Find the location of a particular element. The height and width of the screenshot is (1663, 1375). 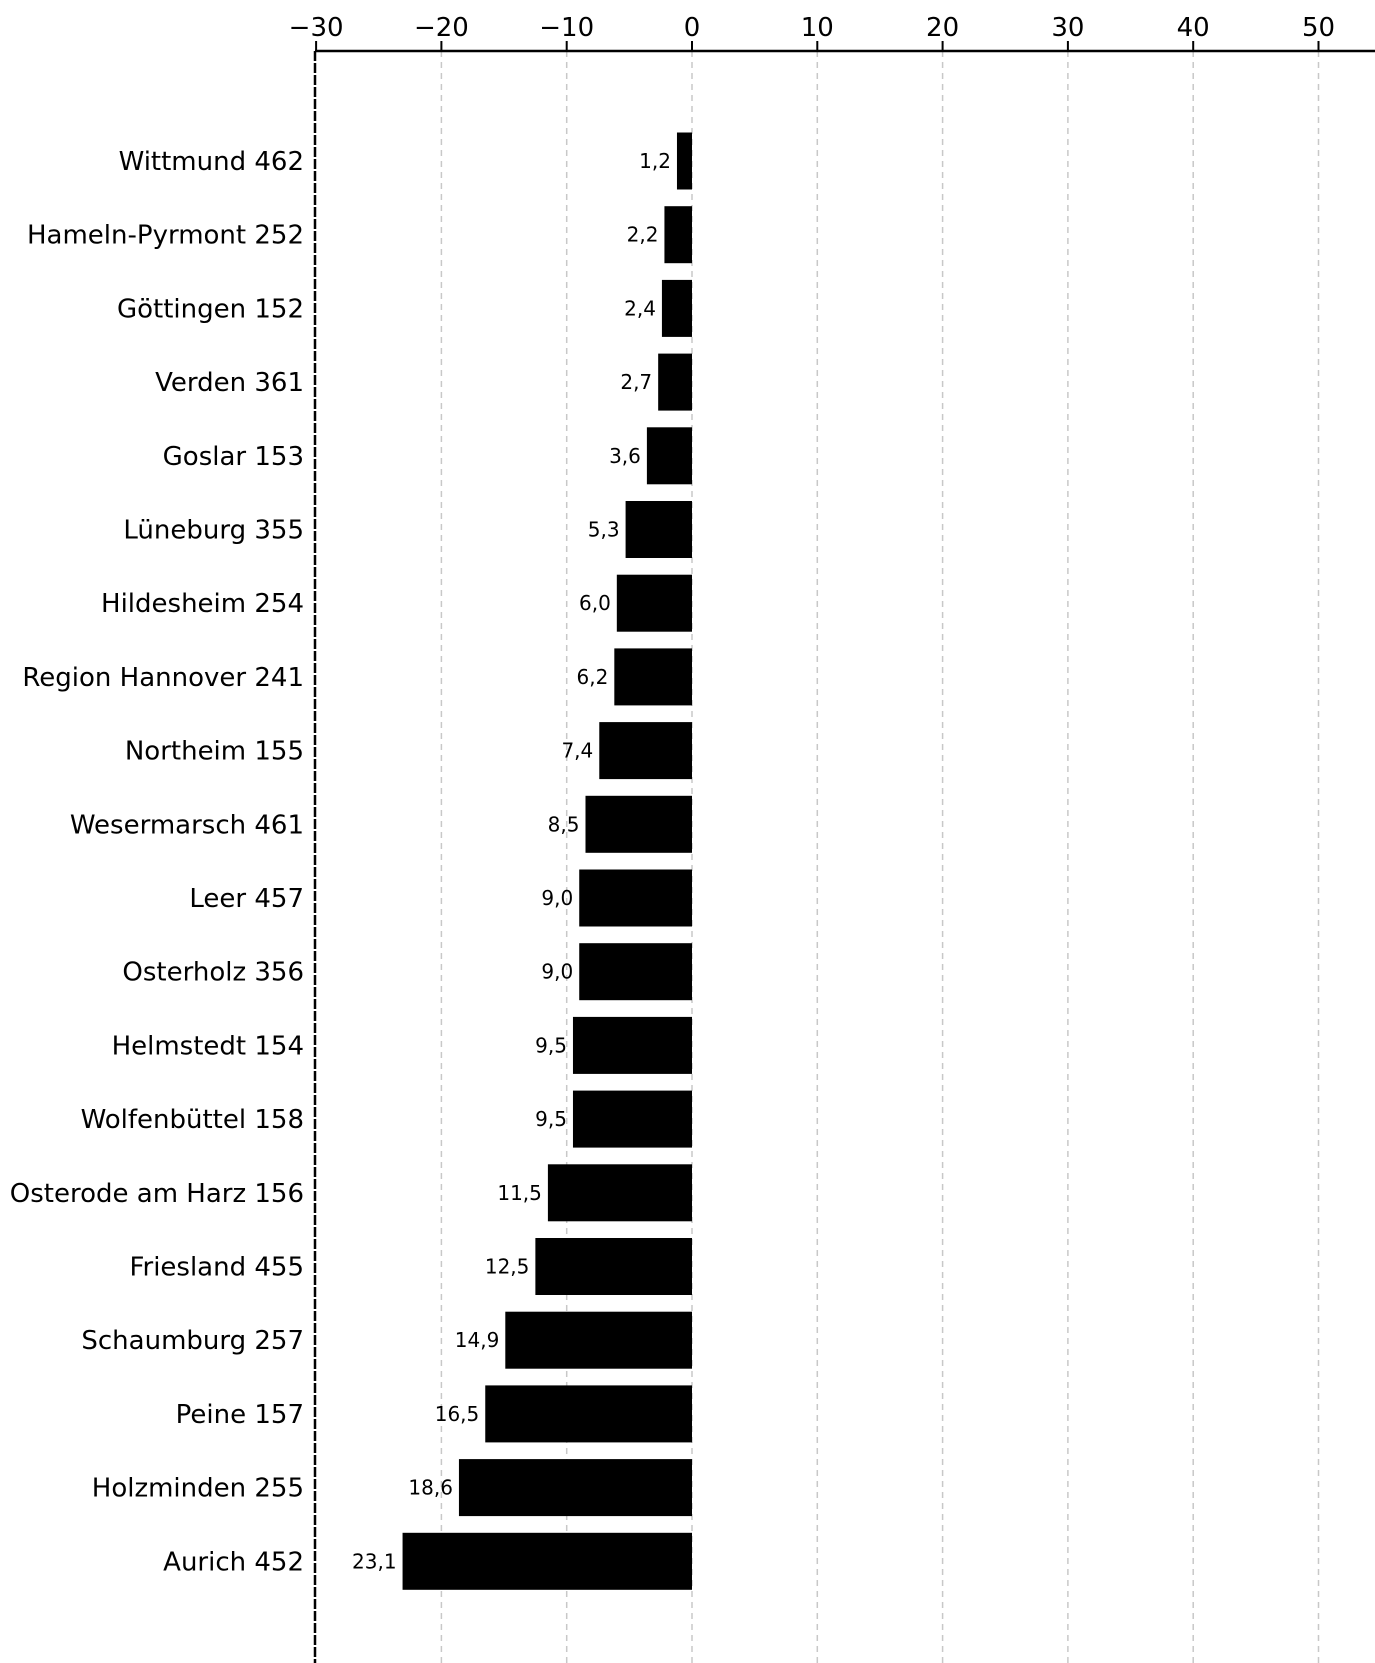

data-label: 1,2 is located at coordinates (655, 161).